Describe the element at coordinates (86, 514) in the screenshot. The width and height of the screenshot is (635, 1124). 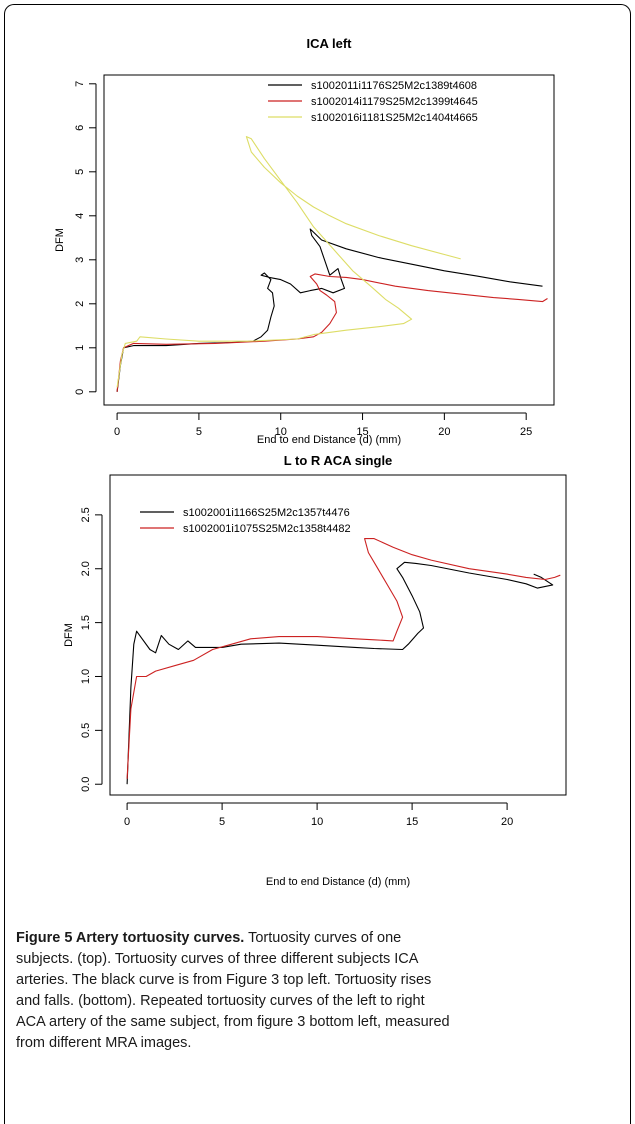
I see `chart2-y-tick-label-5: 2.5` at that location.